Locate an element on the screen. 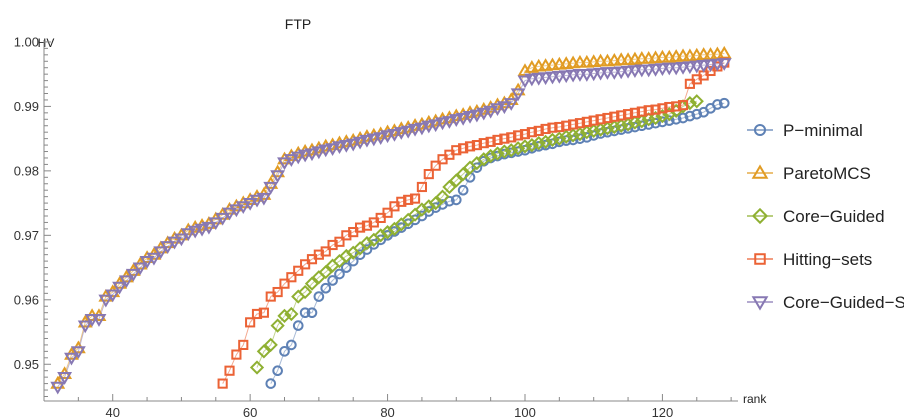 Image resolution: width=904 pixels, height=419 pixels. legend-label: P−minimal is located at coordinates (823, 130).